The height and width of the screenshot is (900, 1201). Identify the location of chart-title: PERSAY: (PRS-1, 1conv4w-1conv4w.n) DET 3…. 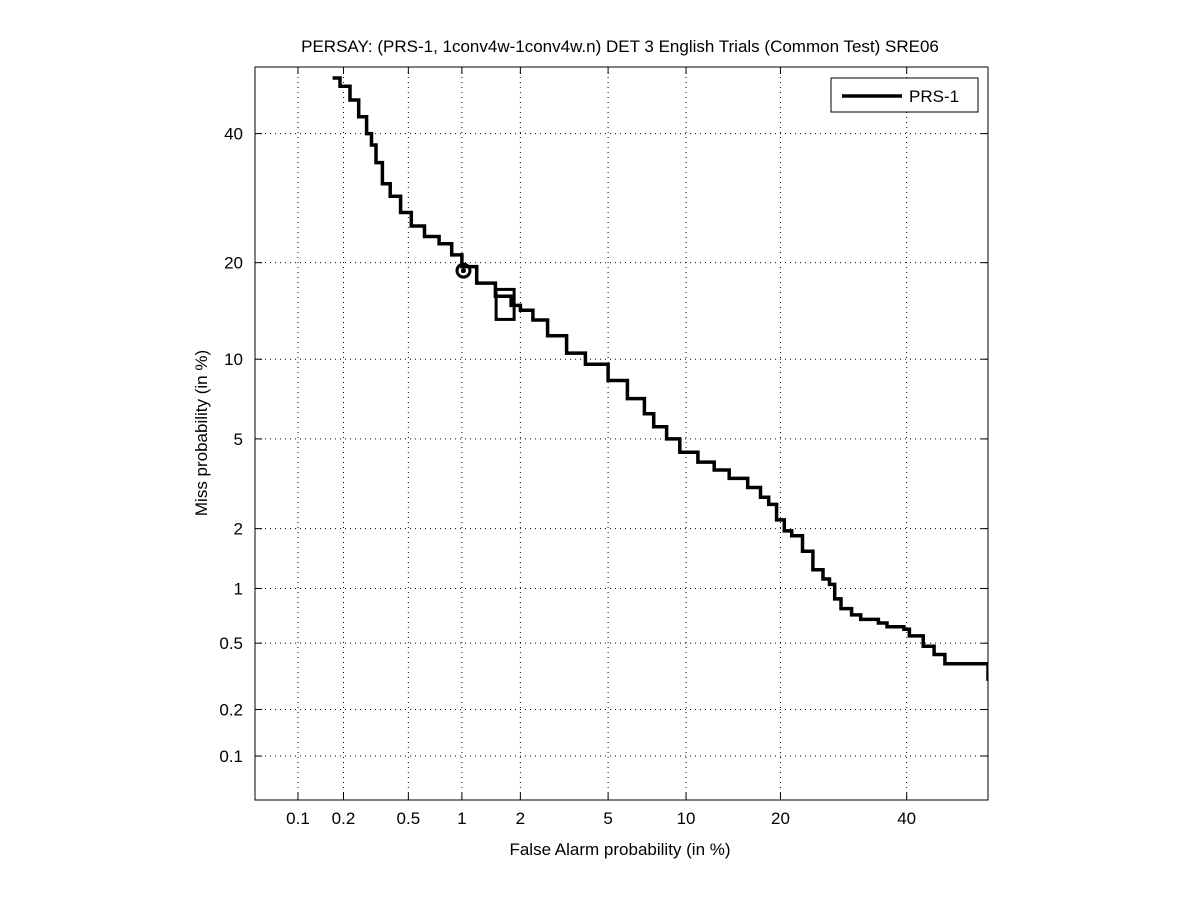
(620, 46).